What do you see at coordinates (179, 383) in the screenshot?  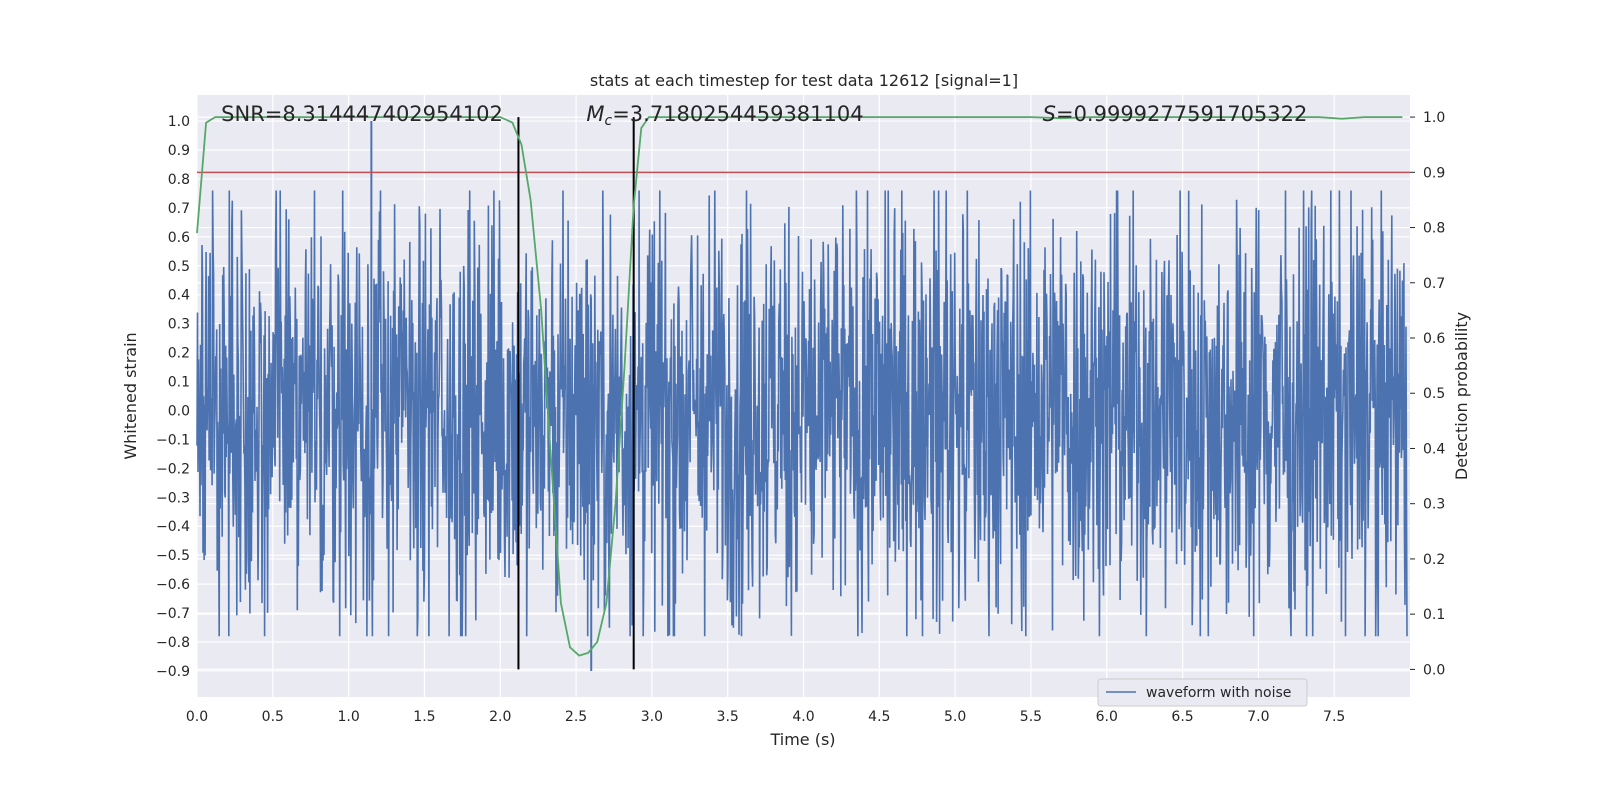 I see `y-left-tick-label: 0.1` at bounding box center [179, 383].